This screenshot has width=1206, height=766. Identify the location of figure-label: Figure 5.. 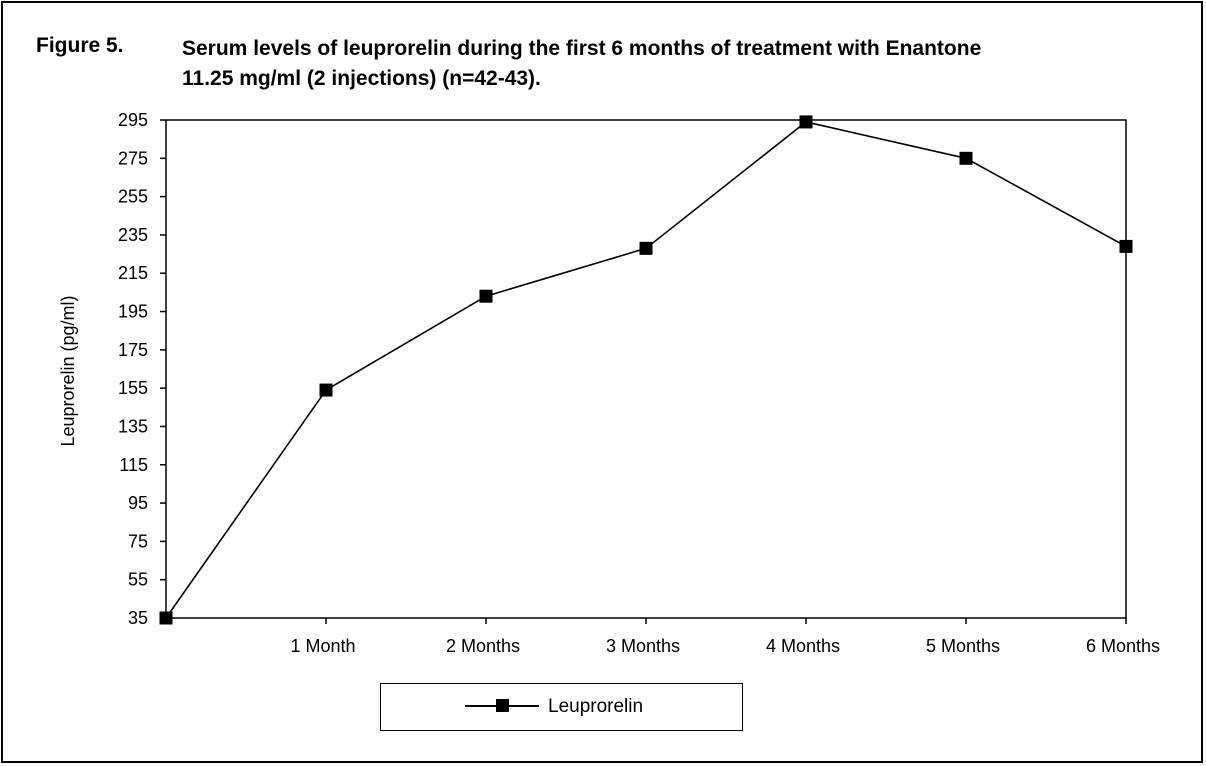
(80, 45).